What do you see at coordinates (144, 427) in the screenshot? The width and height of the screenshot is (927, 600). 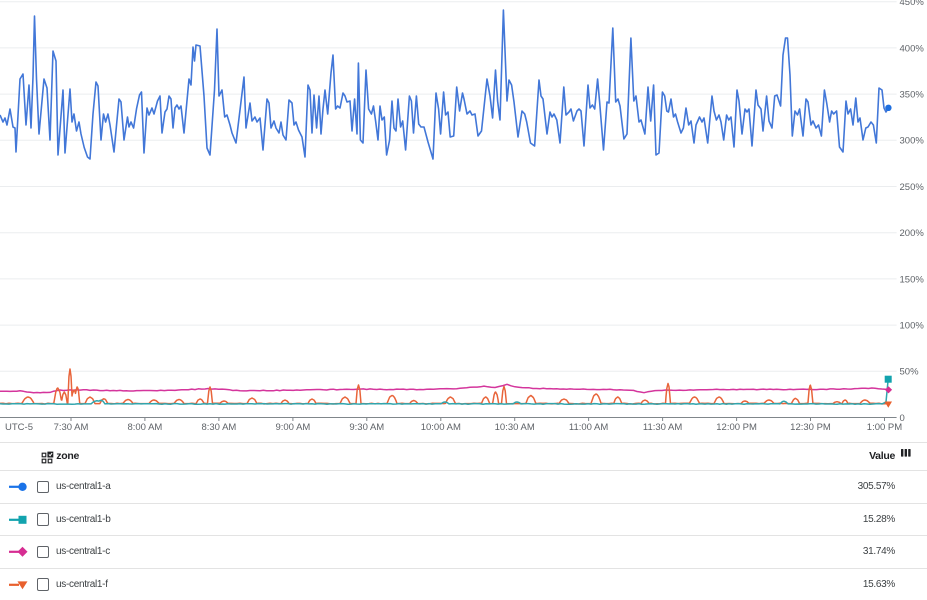 I see `svg-text: 8:00 AM` at bounding box center [144, 427].